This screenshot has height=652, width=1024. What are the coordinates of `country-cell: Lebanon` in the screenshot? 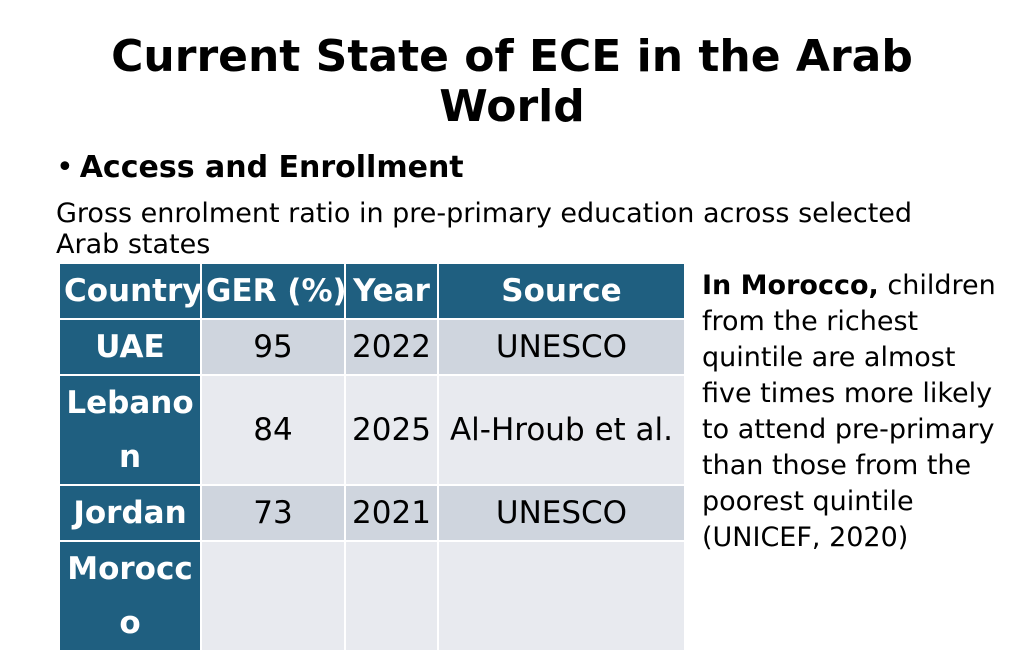 It's located at (130, 430).